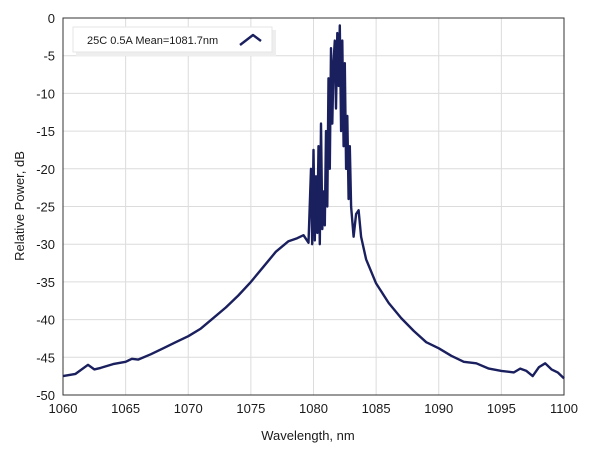  I want to click on y-tick-label: -25, so click(45, 207).